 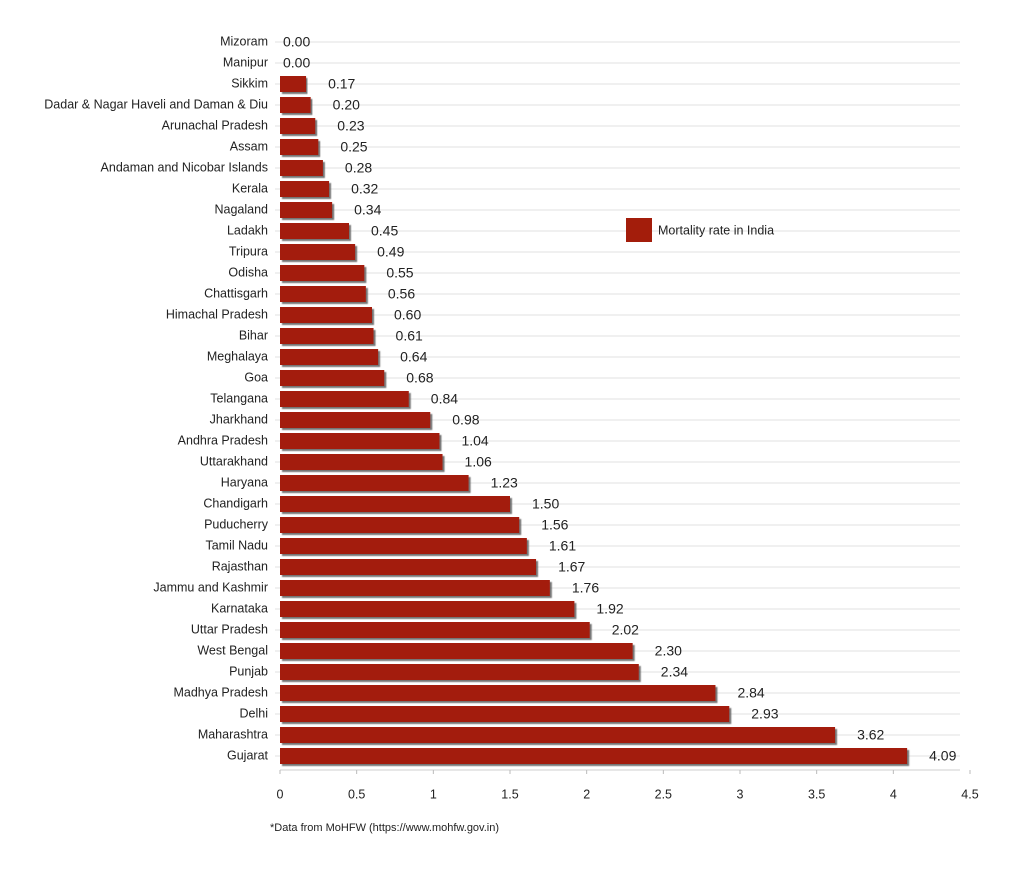 What do you see at coordinates (740, 794) in the screenshot?
I see `x-tick-label: 3` at bounding box center [740, 794].